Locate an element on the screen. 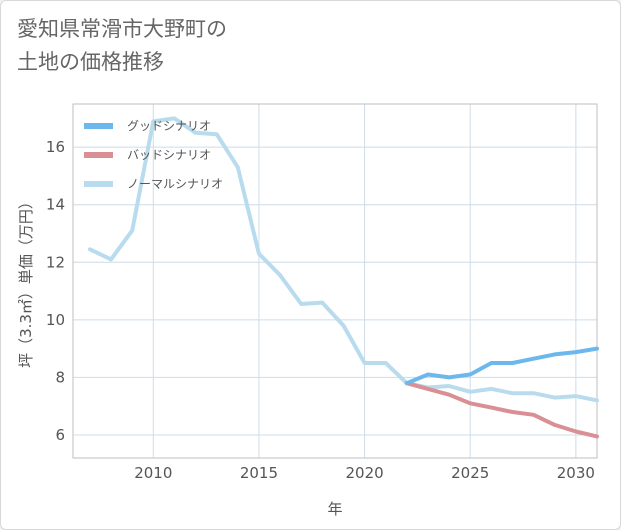 This screenshot has height=530, width=621. x-tick-label: 2015 is located at coordinates (259, 473).